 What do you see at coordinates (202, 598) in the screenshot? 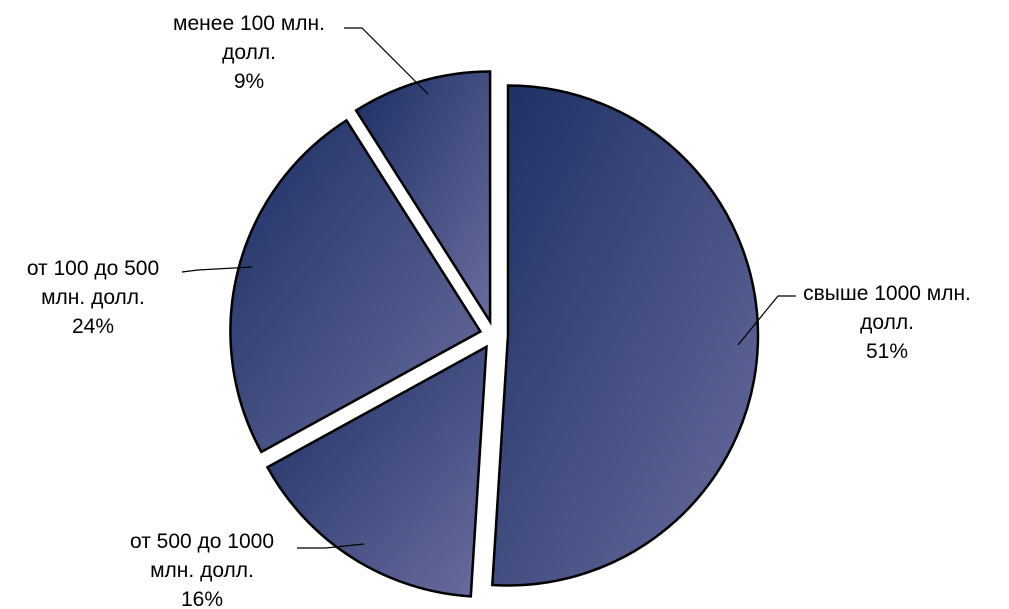
I see `slice-percent: 16%` at bounding box center [202, 598].